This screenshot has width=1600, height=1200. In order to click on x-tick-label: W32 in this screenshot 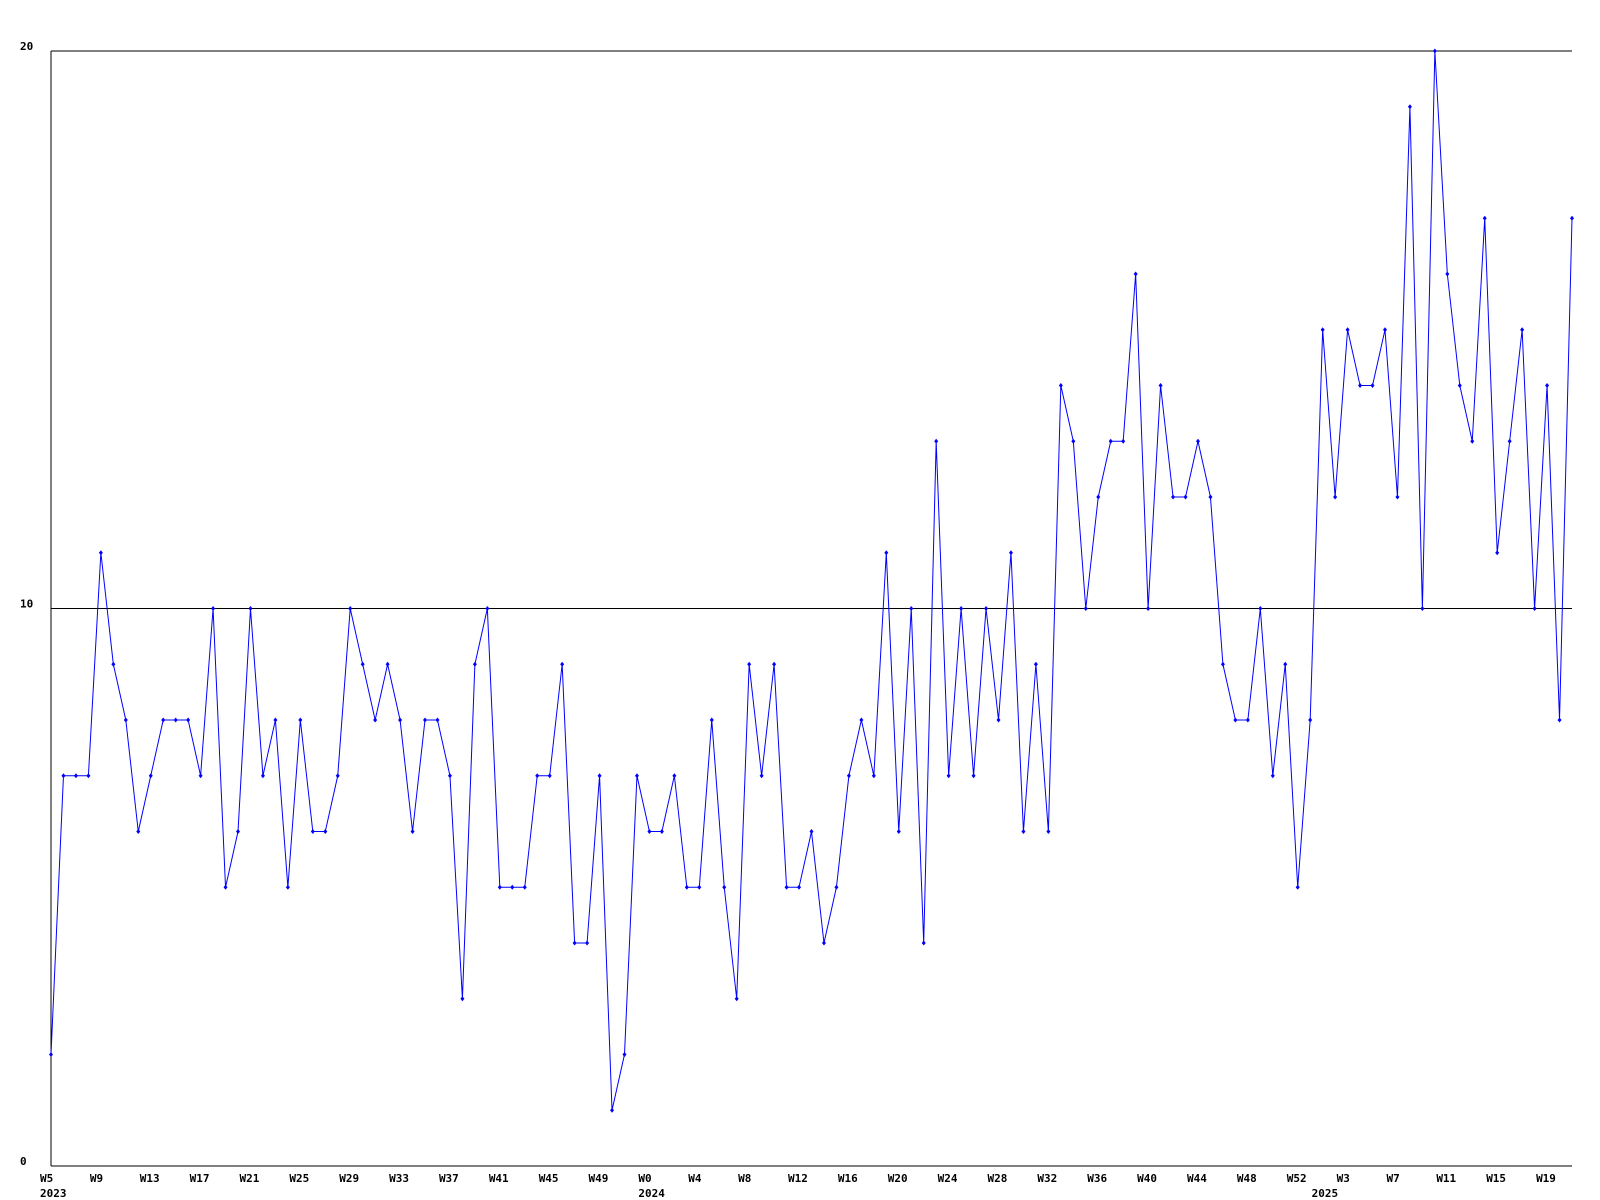, I will do `click(1047, 1178)`.